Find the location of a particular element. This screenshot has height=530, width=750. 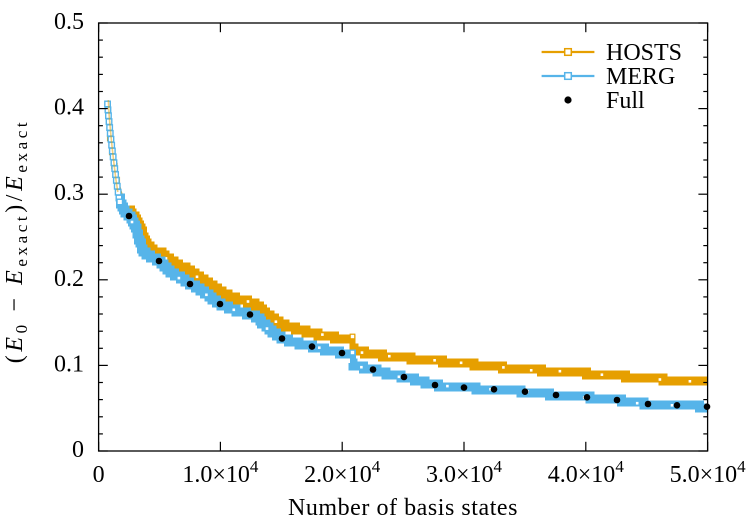

svg-text: Number of basis states is located at coordinates (403, 508).